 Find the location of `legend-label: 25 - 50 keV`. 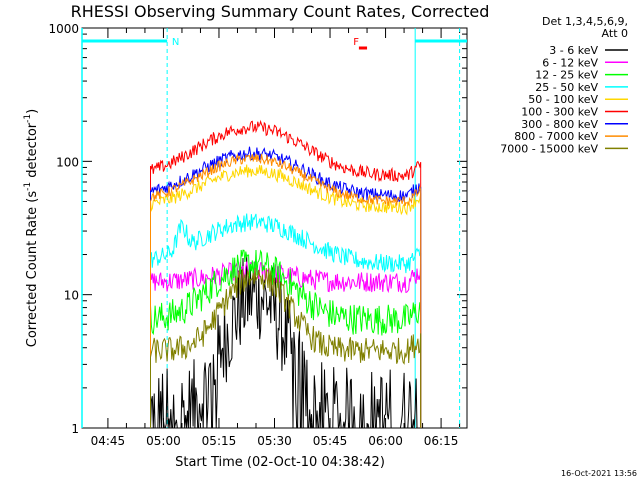

legend-label: 25 - 50 keV is located at coordinates (566, 87).